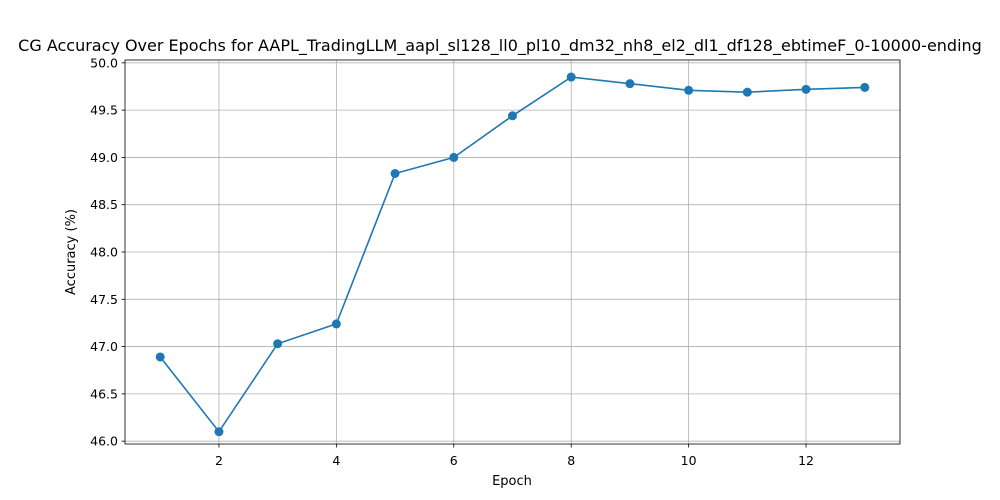 The width and height of the screenshot is (1000, 500). Describe the element at coordinates (104, 252) in the screenshot. I see `y-tick-label: 48.0` at that location.